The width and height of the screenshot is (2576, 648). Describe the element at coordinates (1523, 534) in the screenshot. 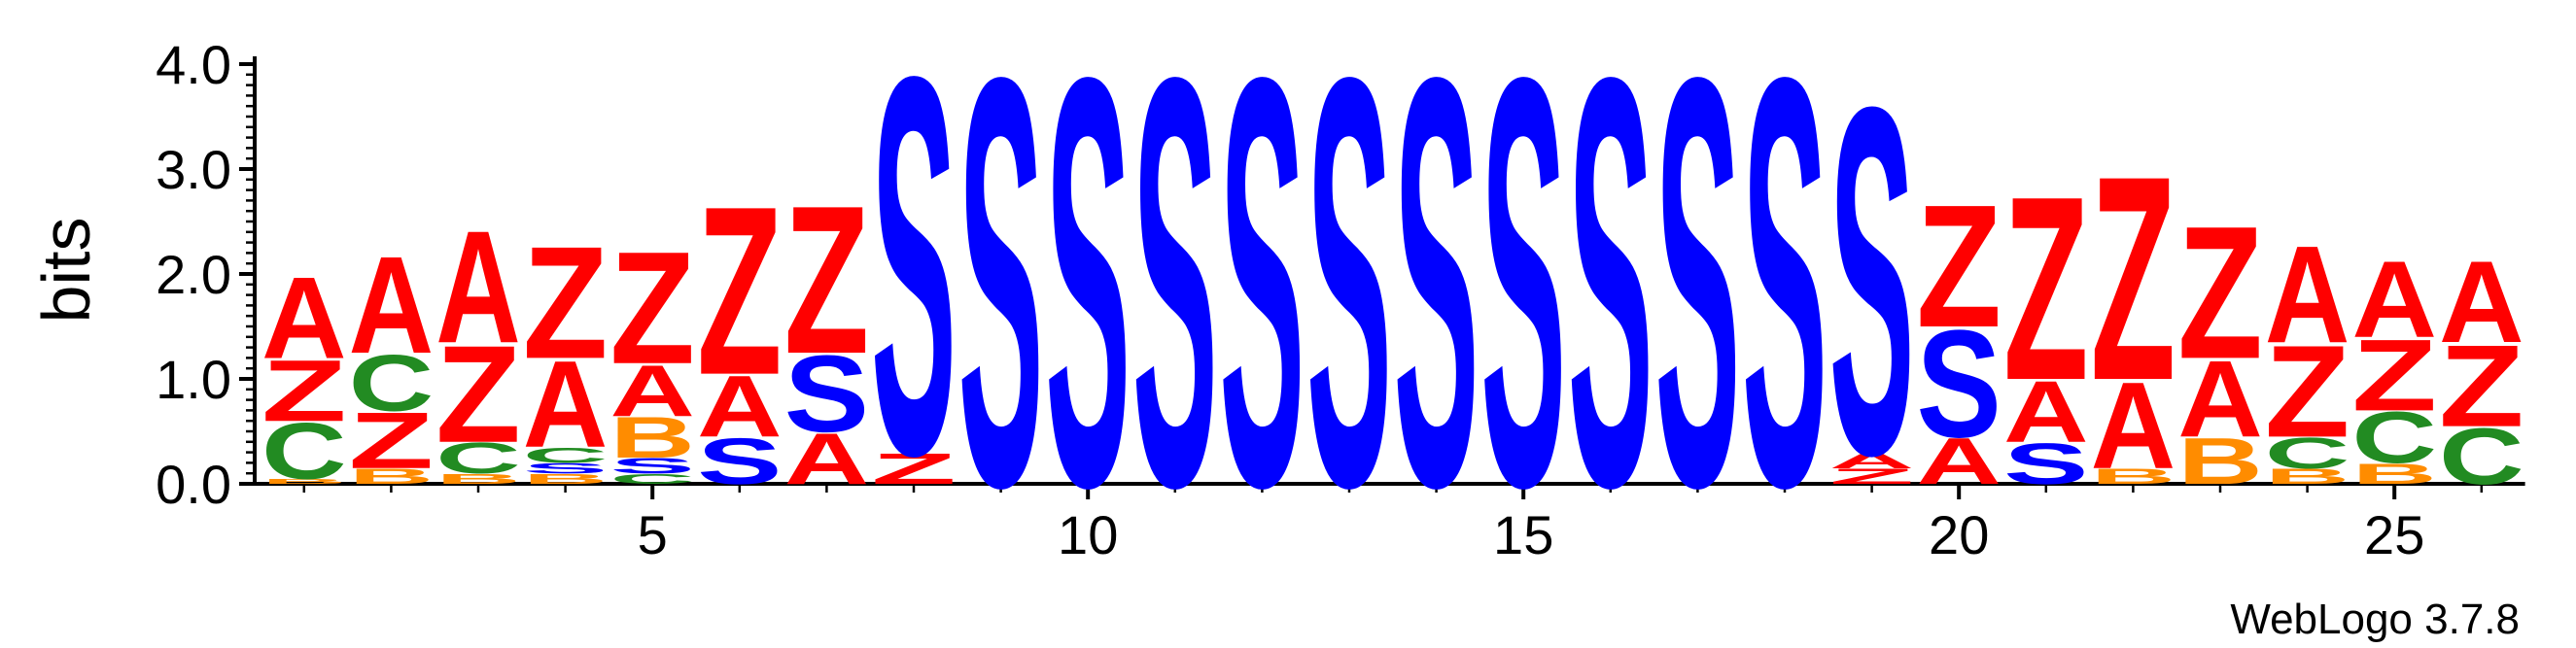

I see `x-tick-label: 15` at that location.